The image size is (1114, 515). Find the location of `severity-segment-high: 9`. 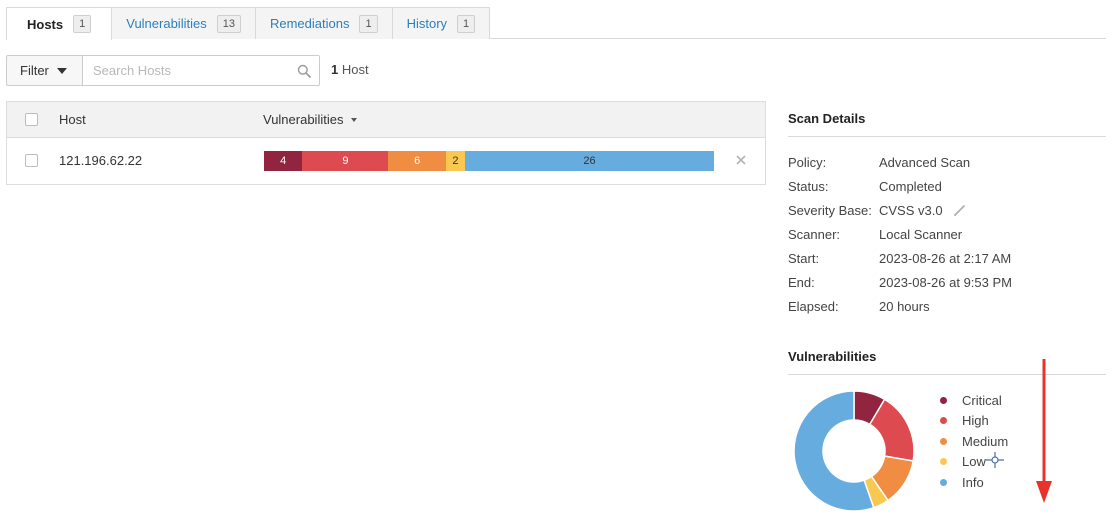

severity-segment-high: 9 is located at coordinates (345, 161).